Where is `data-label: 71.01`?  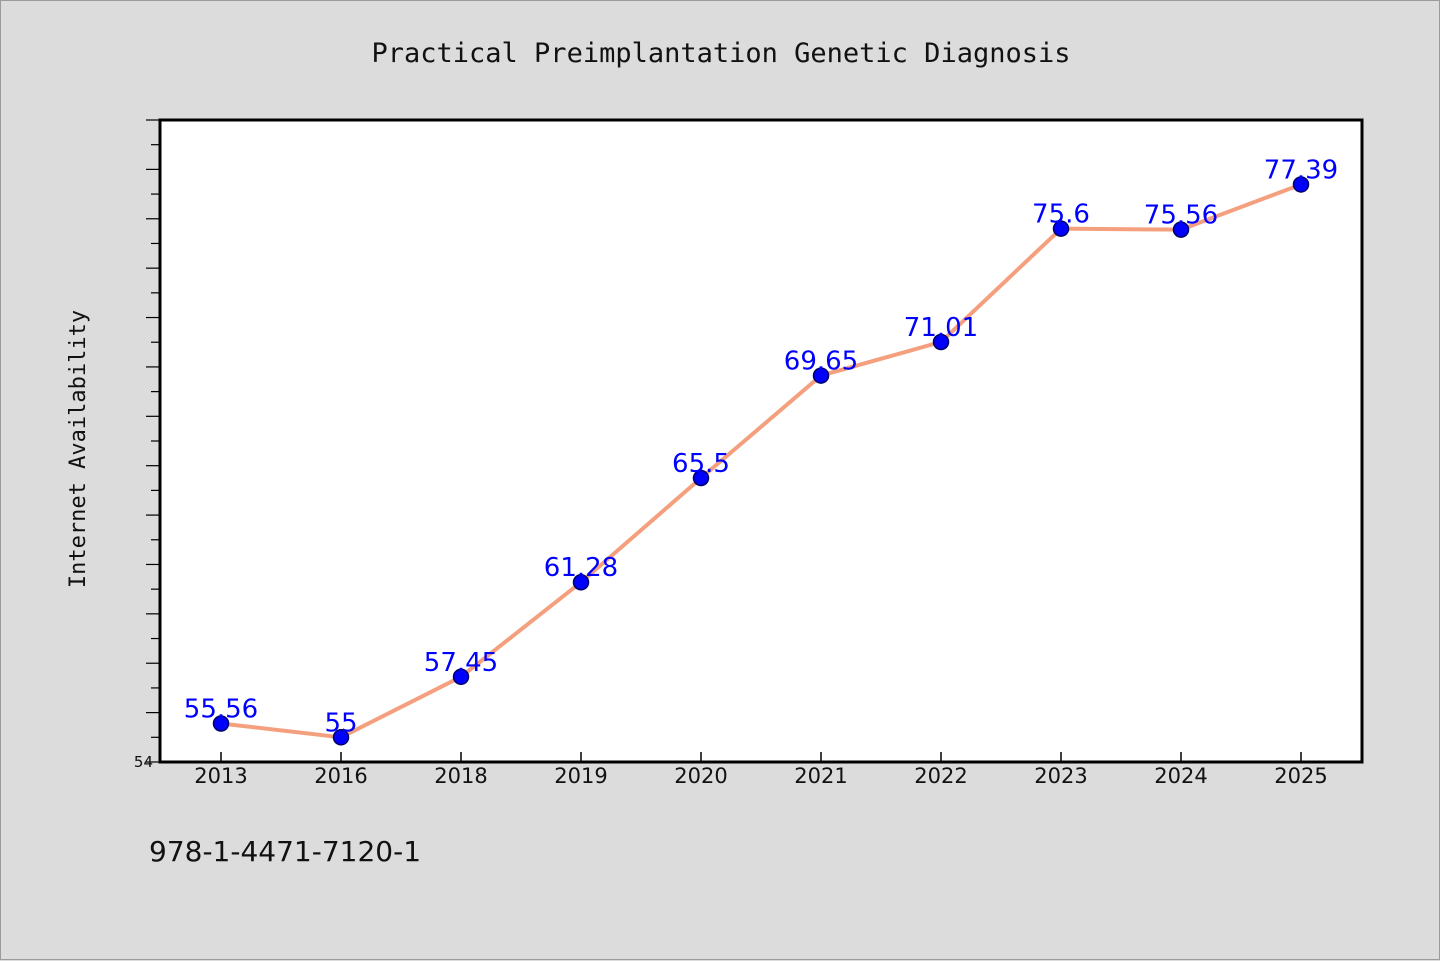 data-label: 71.01 is located at coordinates (941, 328).